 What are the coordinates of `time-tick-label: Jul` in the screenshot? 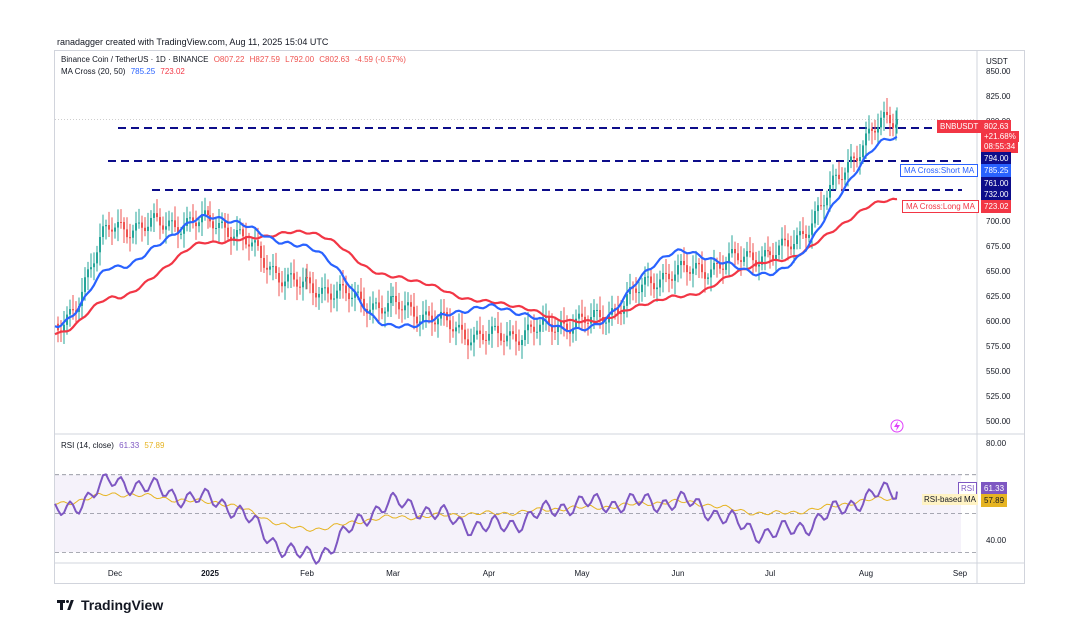 It's located at (770, 573).